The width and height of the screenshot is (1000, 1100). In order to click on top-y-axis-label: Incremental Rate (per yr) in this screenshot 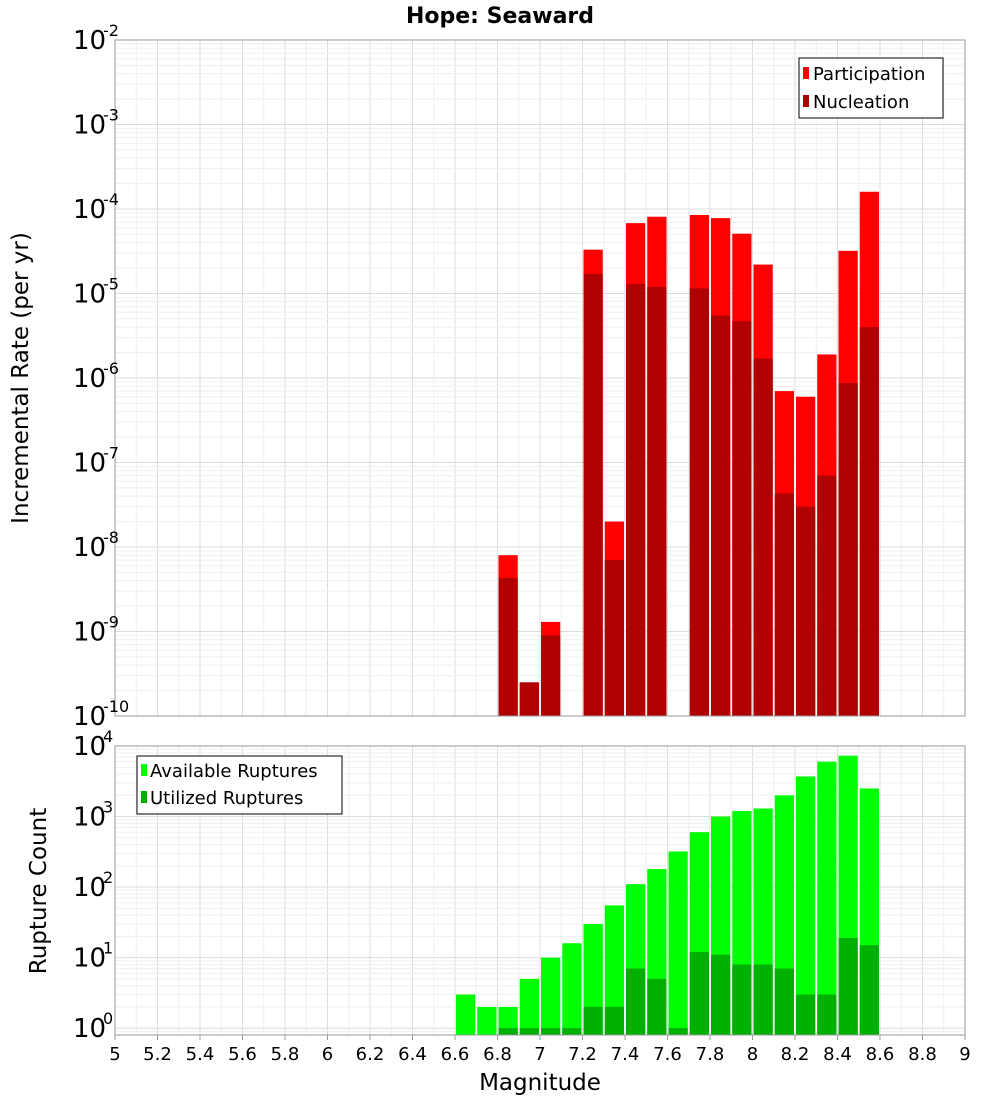, I will do `click(21, 378)`.